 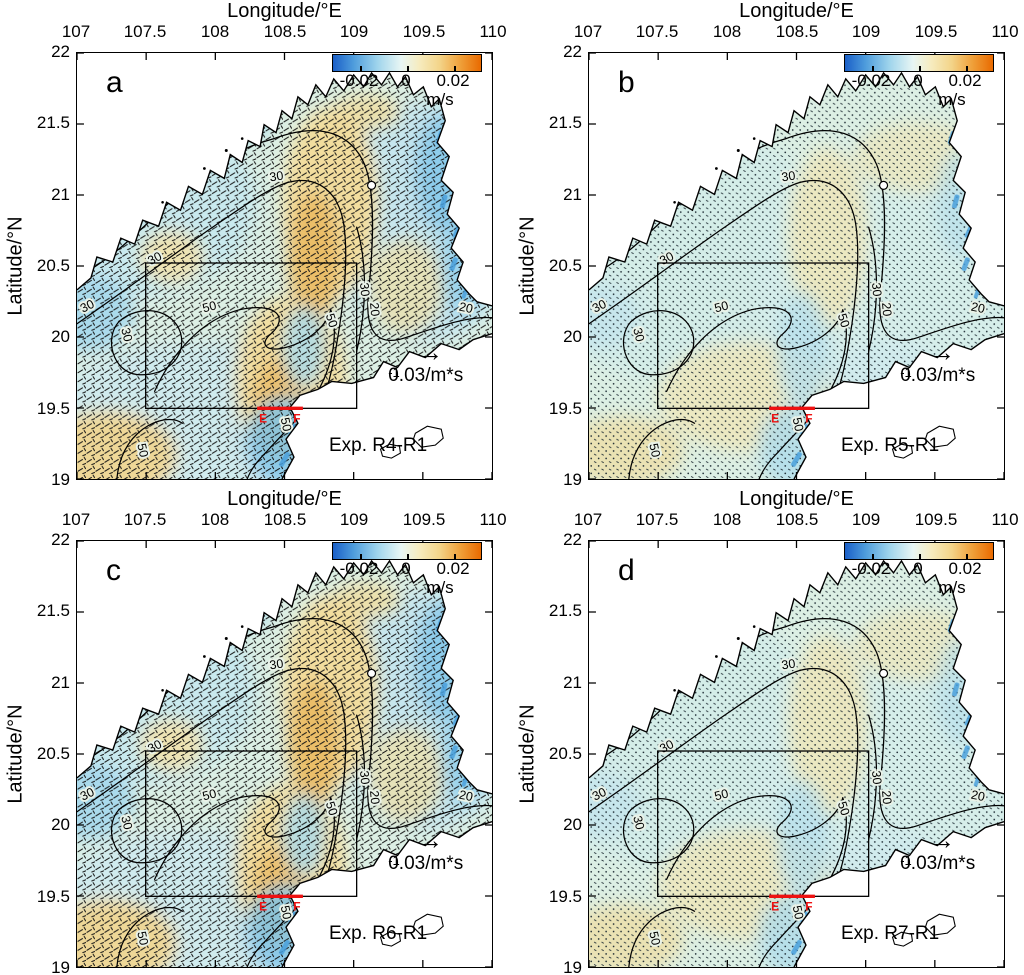 I want to click on quiver-scale-value: 0.03/m*s, so click(x=938, y=375).